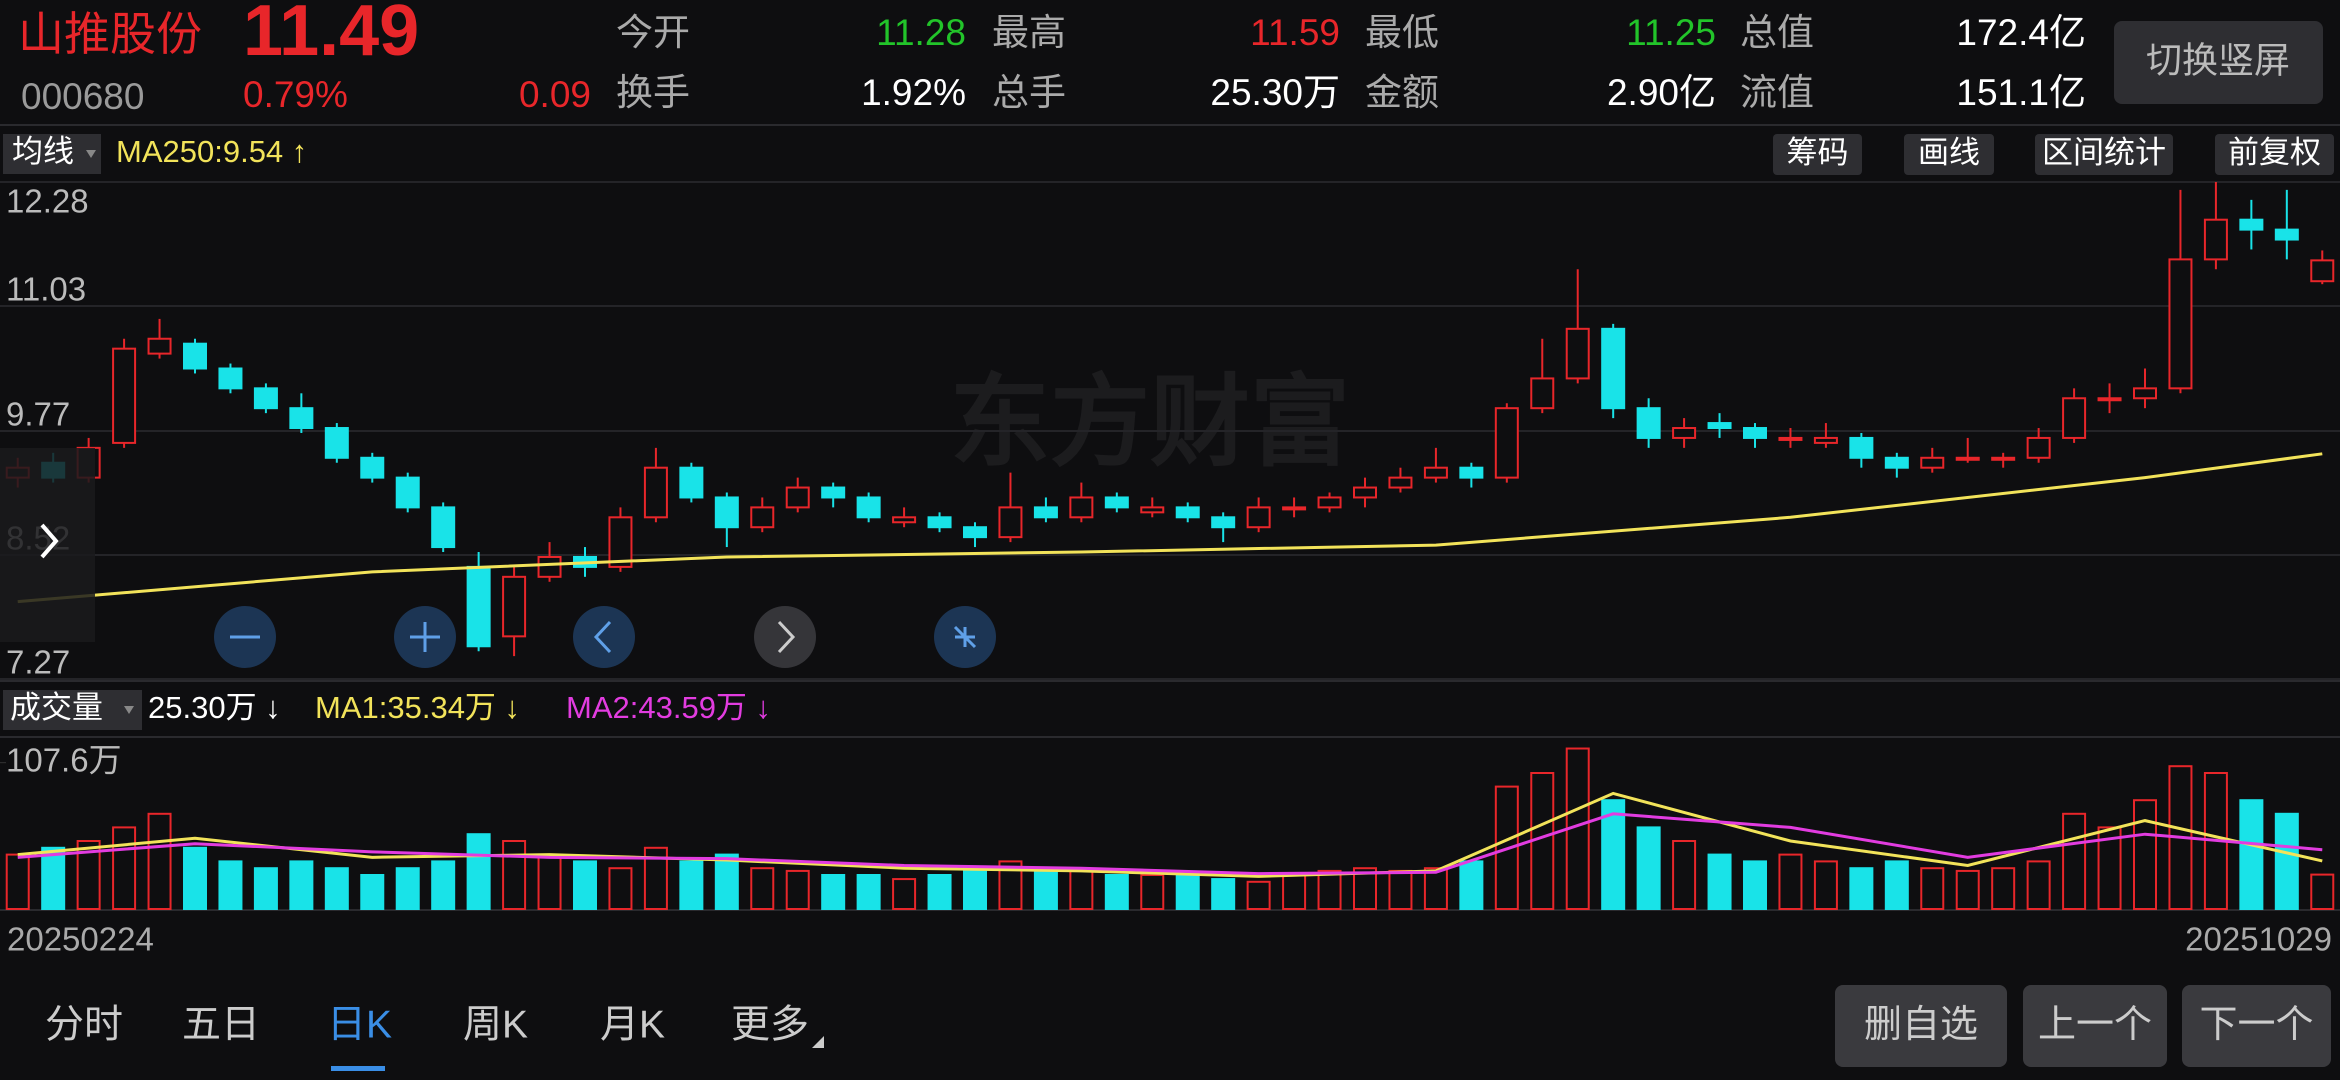 This screenshot has height=1080, width=2340. Describe the element at coordinates (38, 662) in the screenshot. I see `y-tick-label: 7.27` at that location.